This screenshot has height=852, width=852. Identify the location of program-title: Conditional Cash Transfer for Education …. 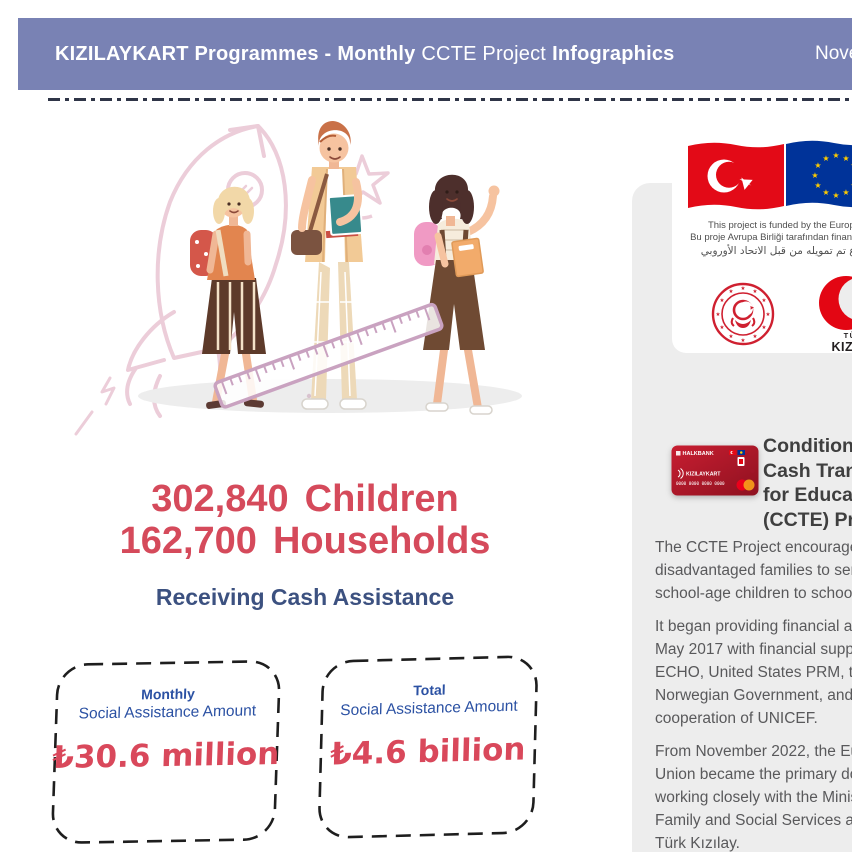
(807, 483).